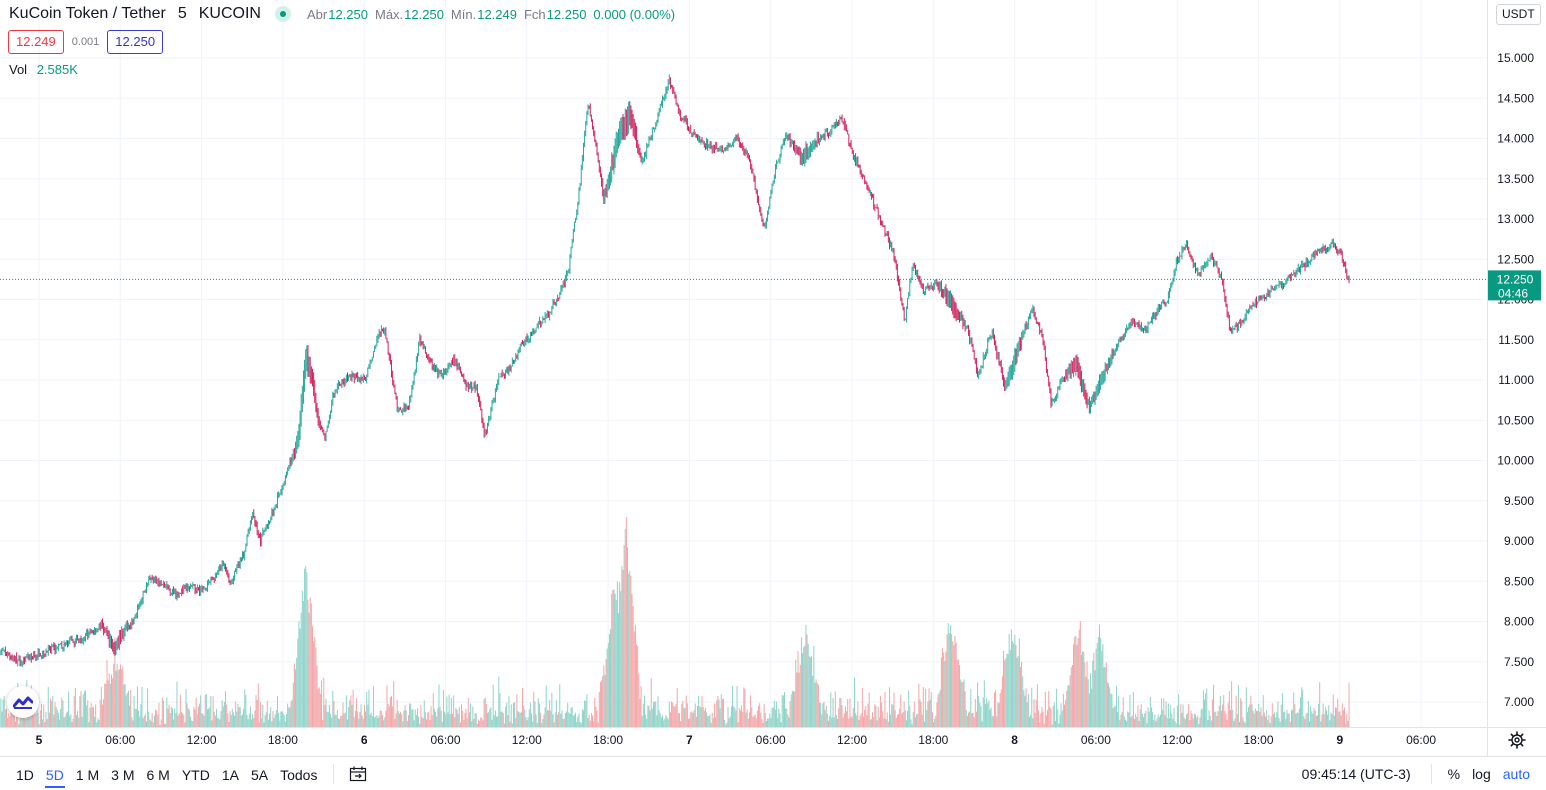  What do you see at coordinates (771, 740) in the screenshot?
I see `time-tick-label: 06:00` at bounding box center [771, 740].